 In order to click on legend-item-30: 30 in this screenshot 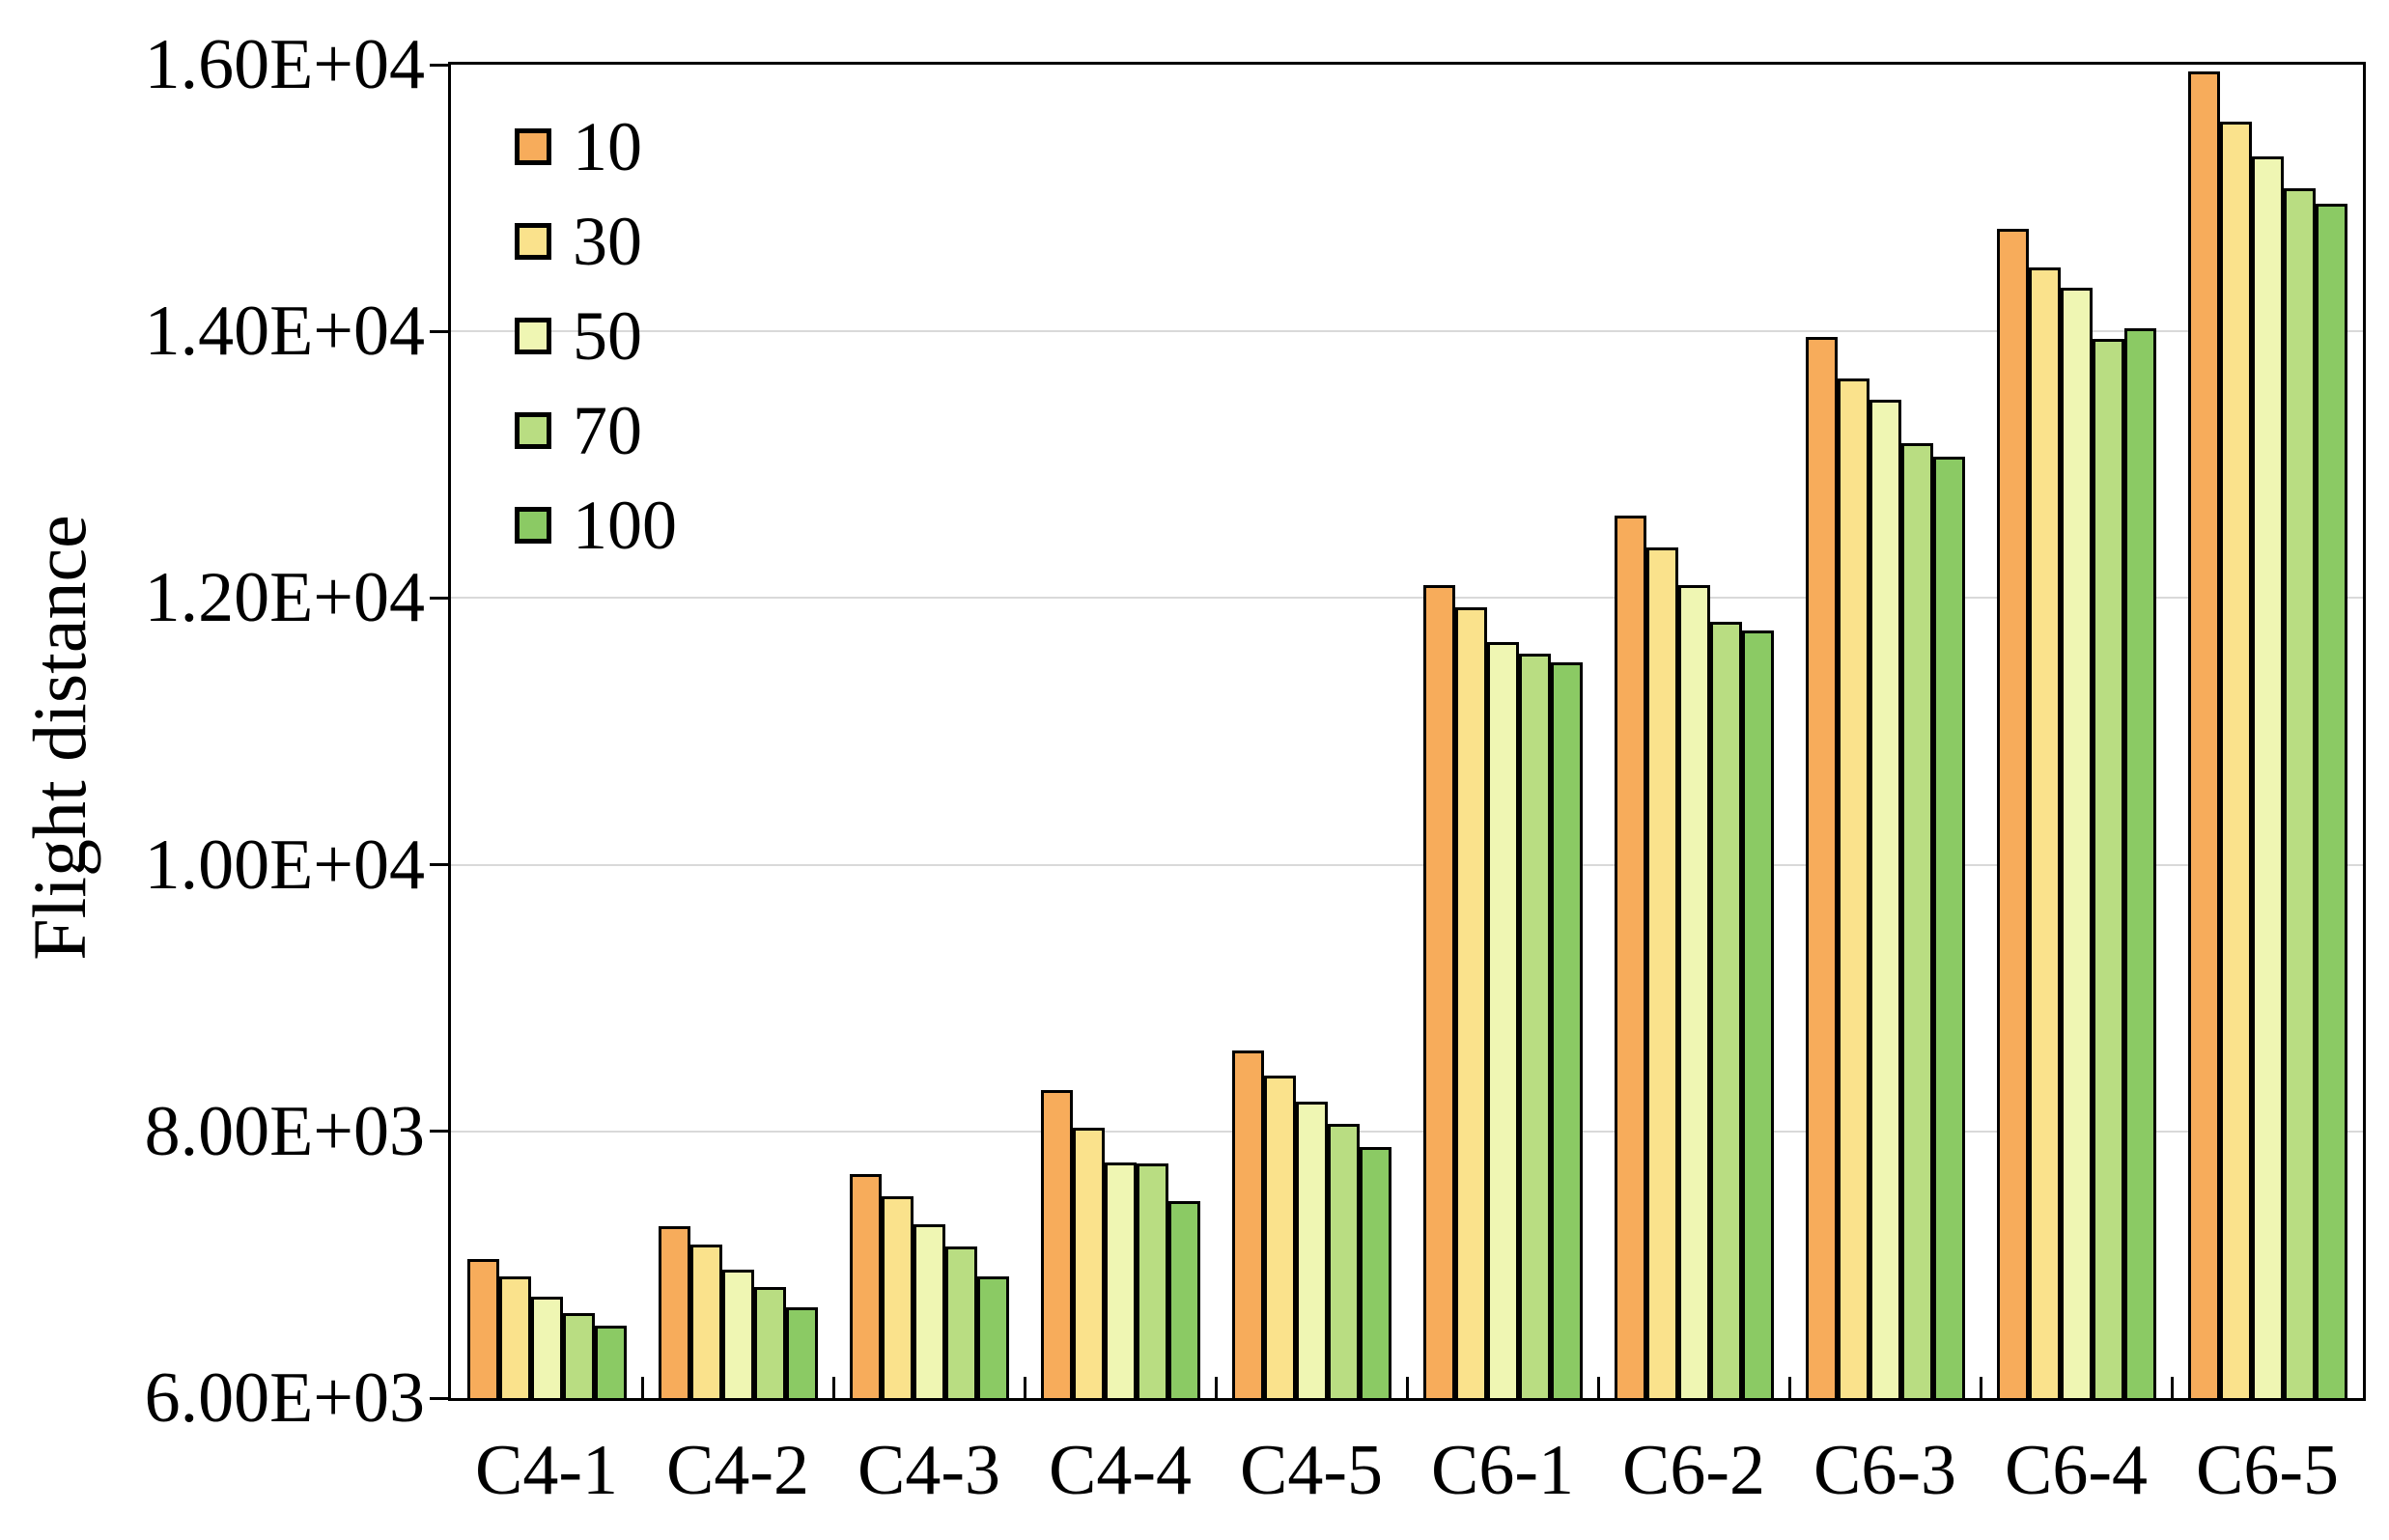, I will do `click(578, 242)`.